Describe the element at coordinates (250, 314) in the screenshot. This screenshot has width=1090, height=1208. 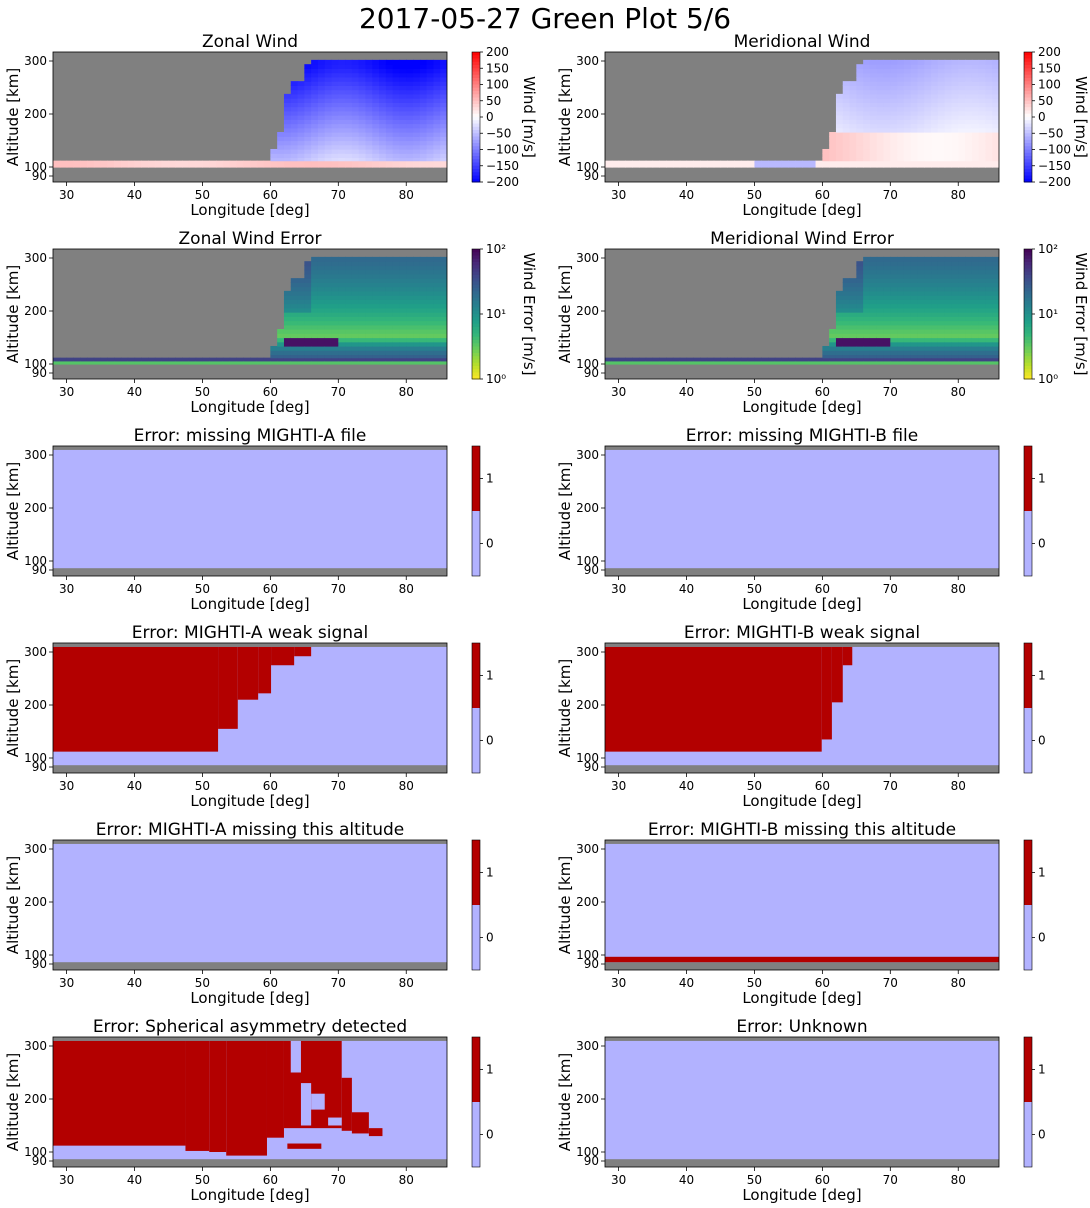
I see `plot-area` at that location.